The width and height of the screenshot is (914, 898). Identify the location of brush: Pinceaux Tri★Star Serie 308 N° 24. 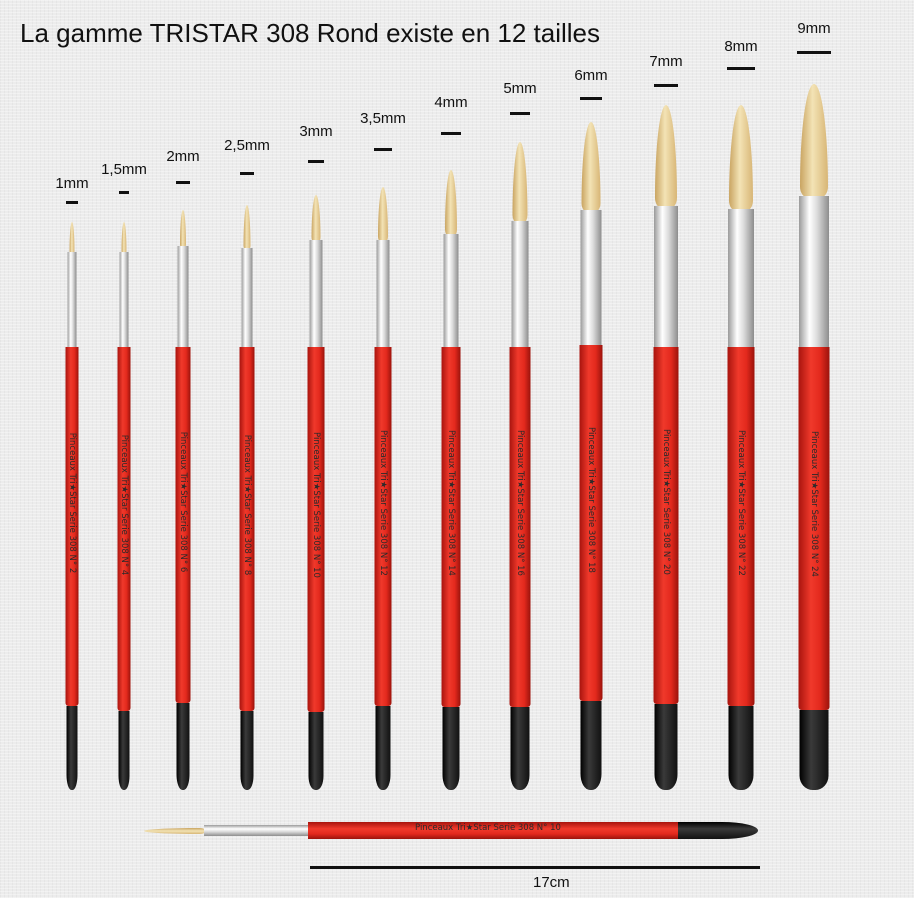
(814, 449).